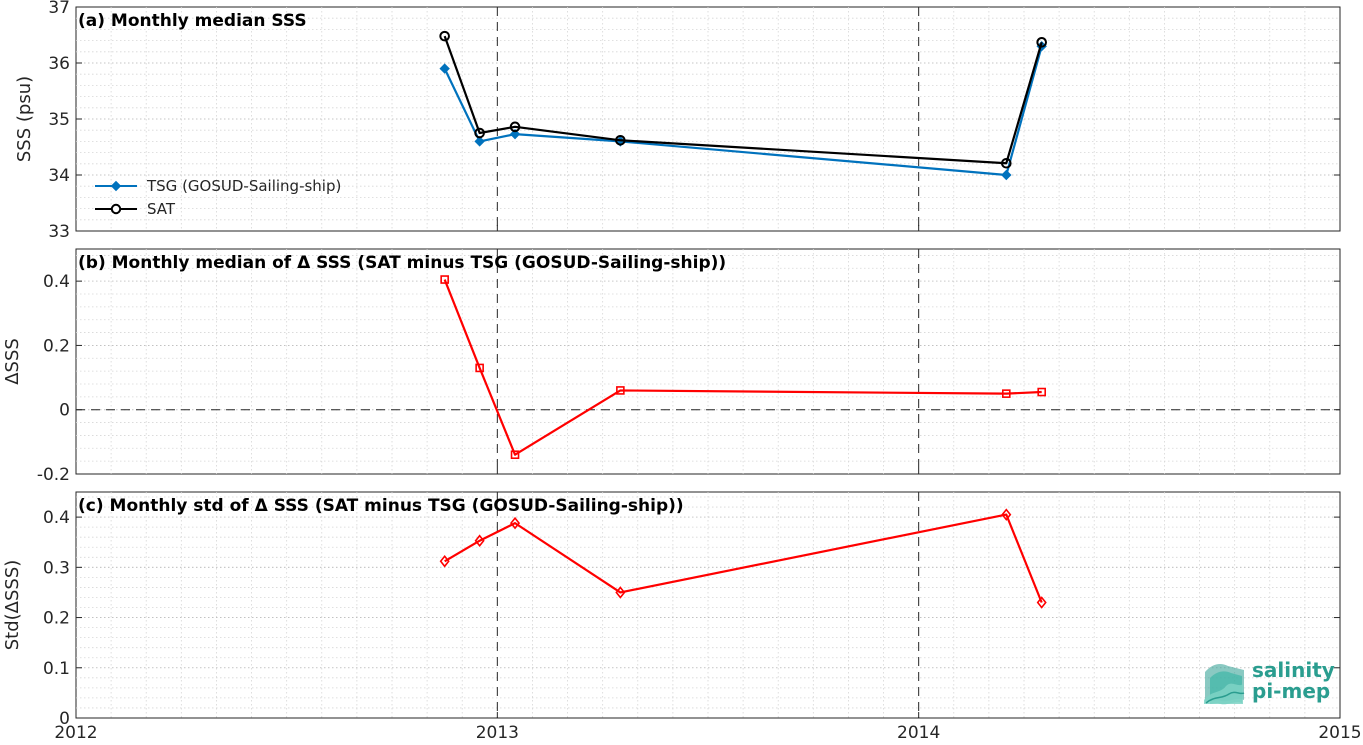 This screenshot has height=745, width=1363. Describe the element at coordinates (75, 733) in the screenshot. I see `x-tick-label: 2012` at that location.